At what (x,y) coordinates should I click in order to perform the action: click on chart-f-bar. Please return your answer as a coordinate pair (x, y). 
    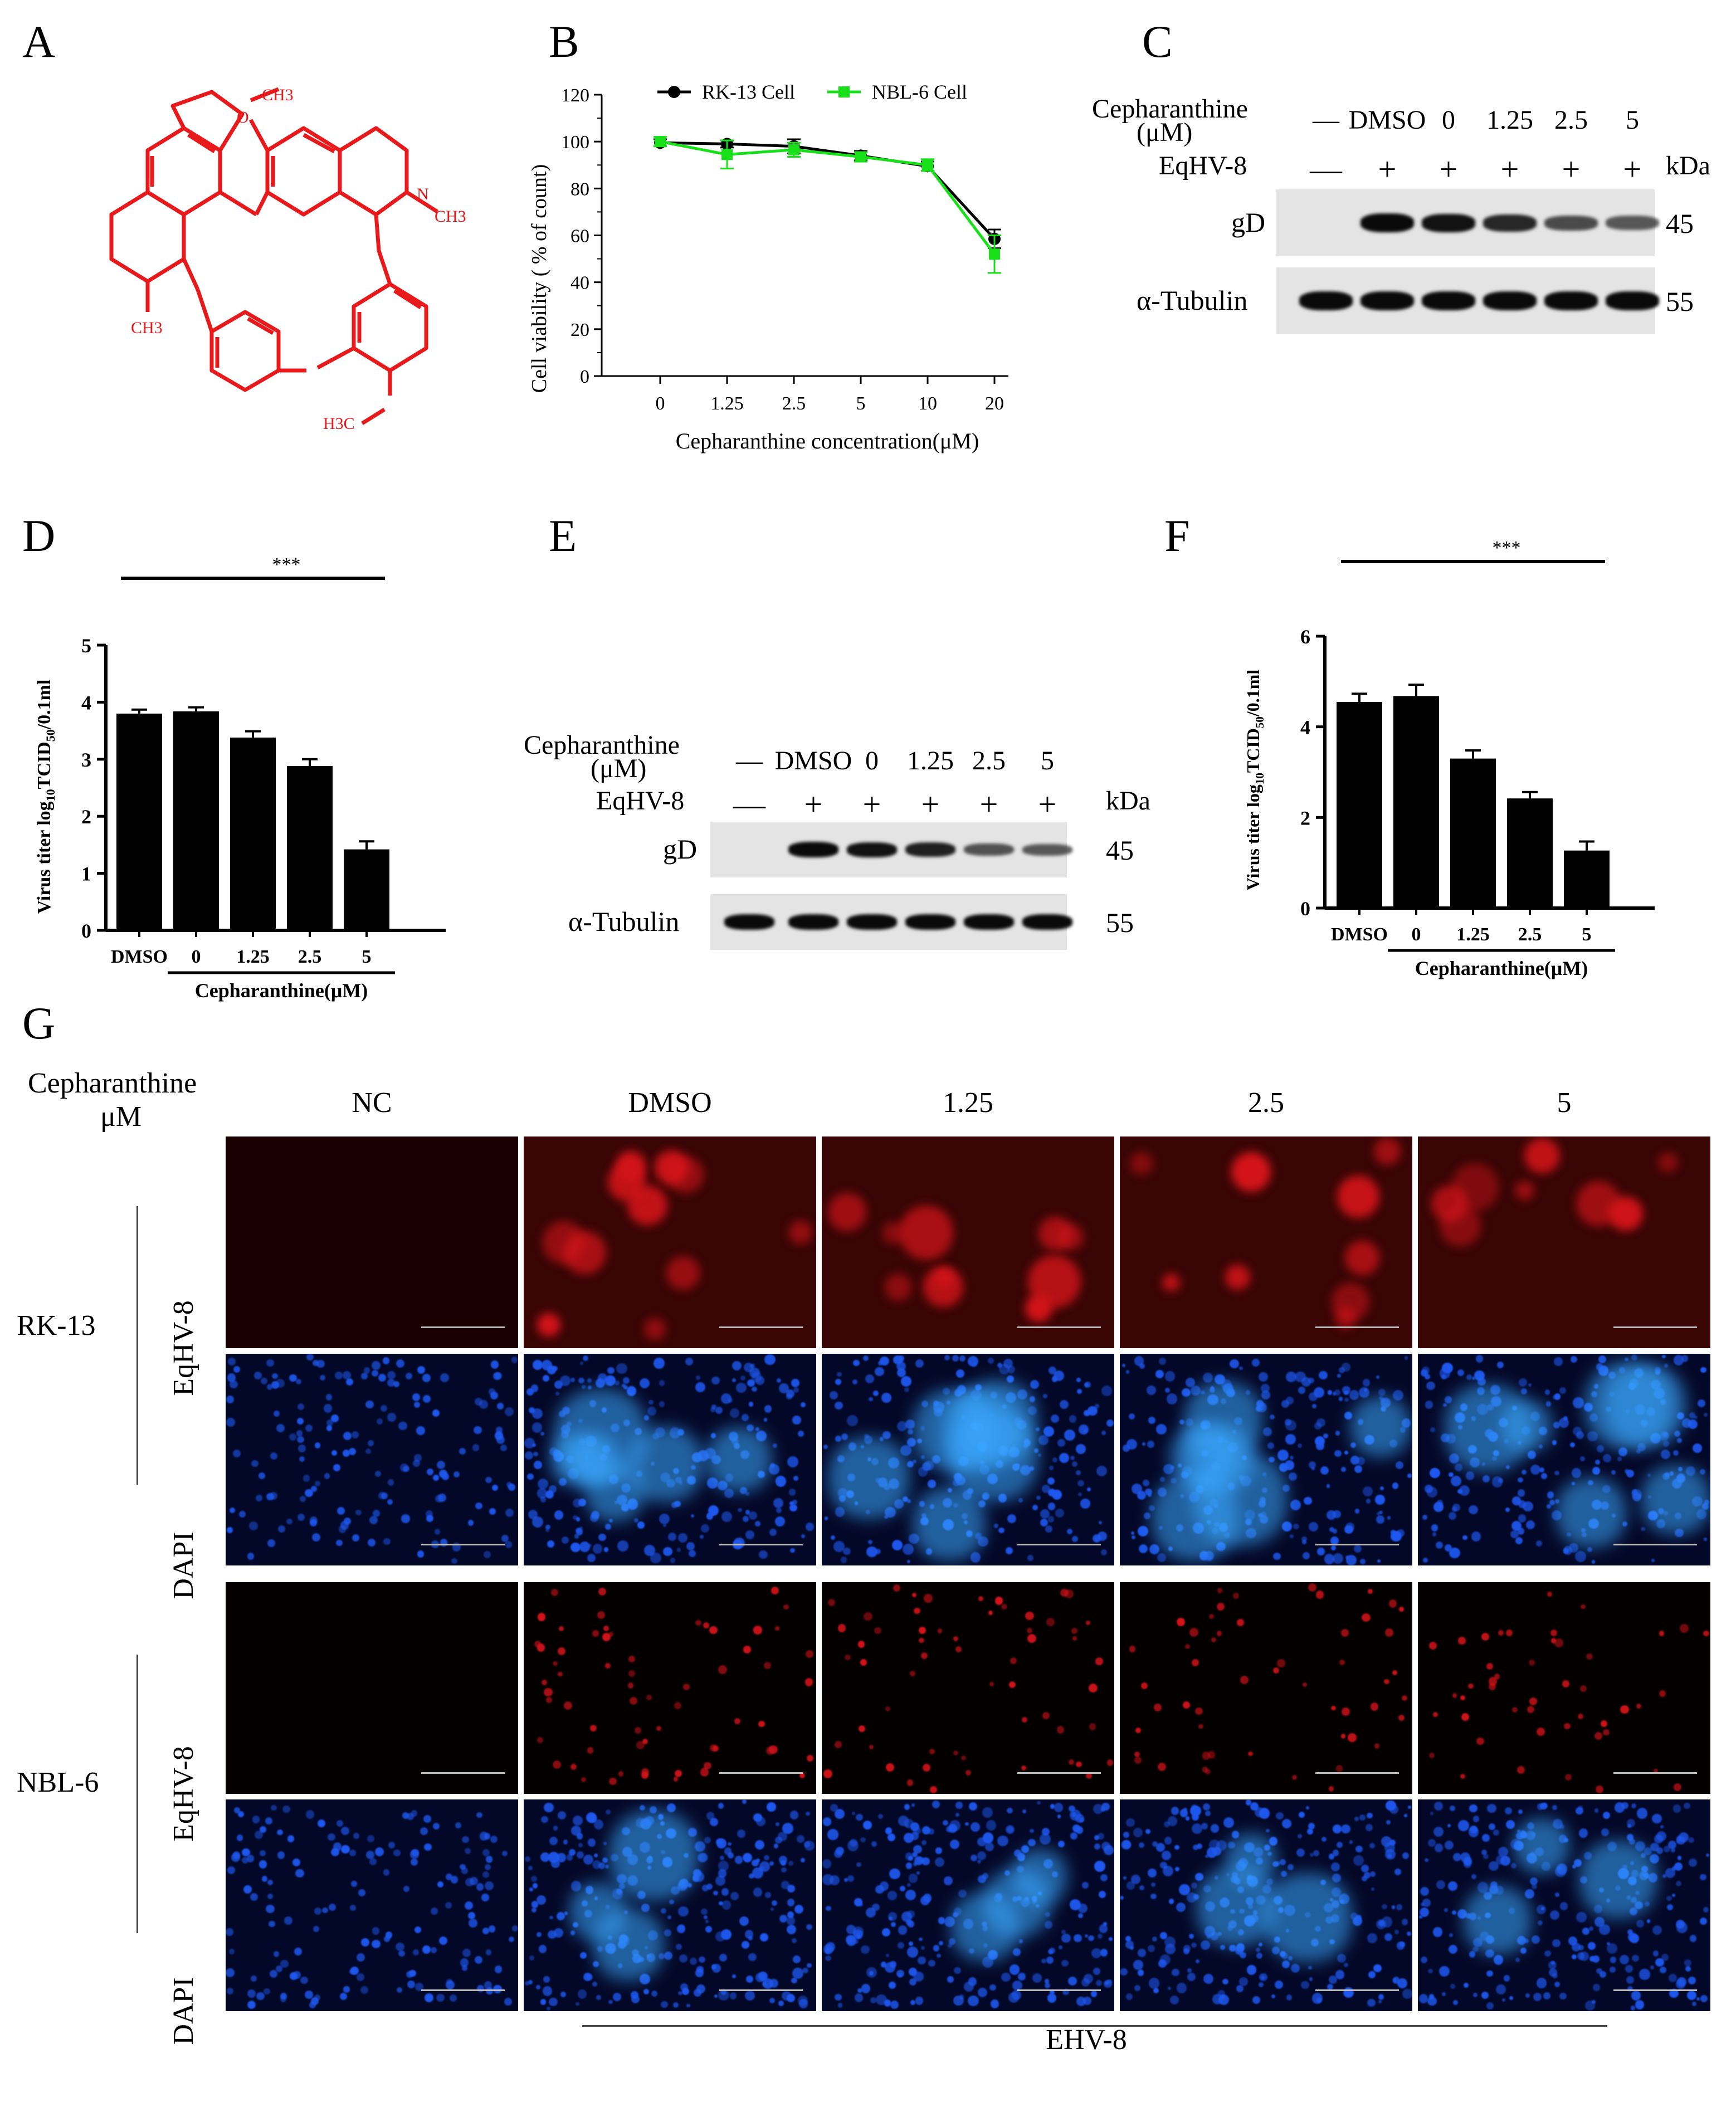
    Looking at the image, I should click on (1359, 804).